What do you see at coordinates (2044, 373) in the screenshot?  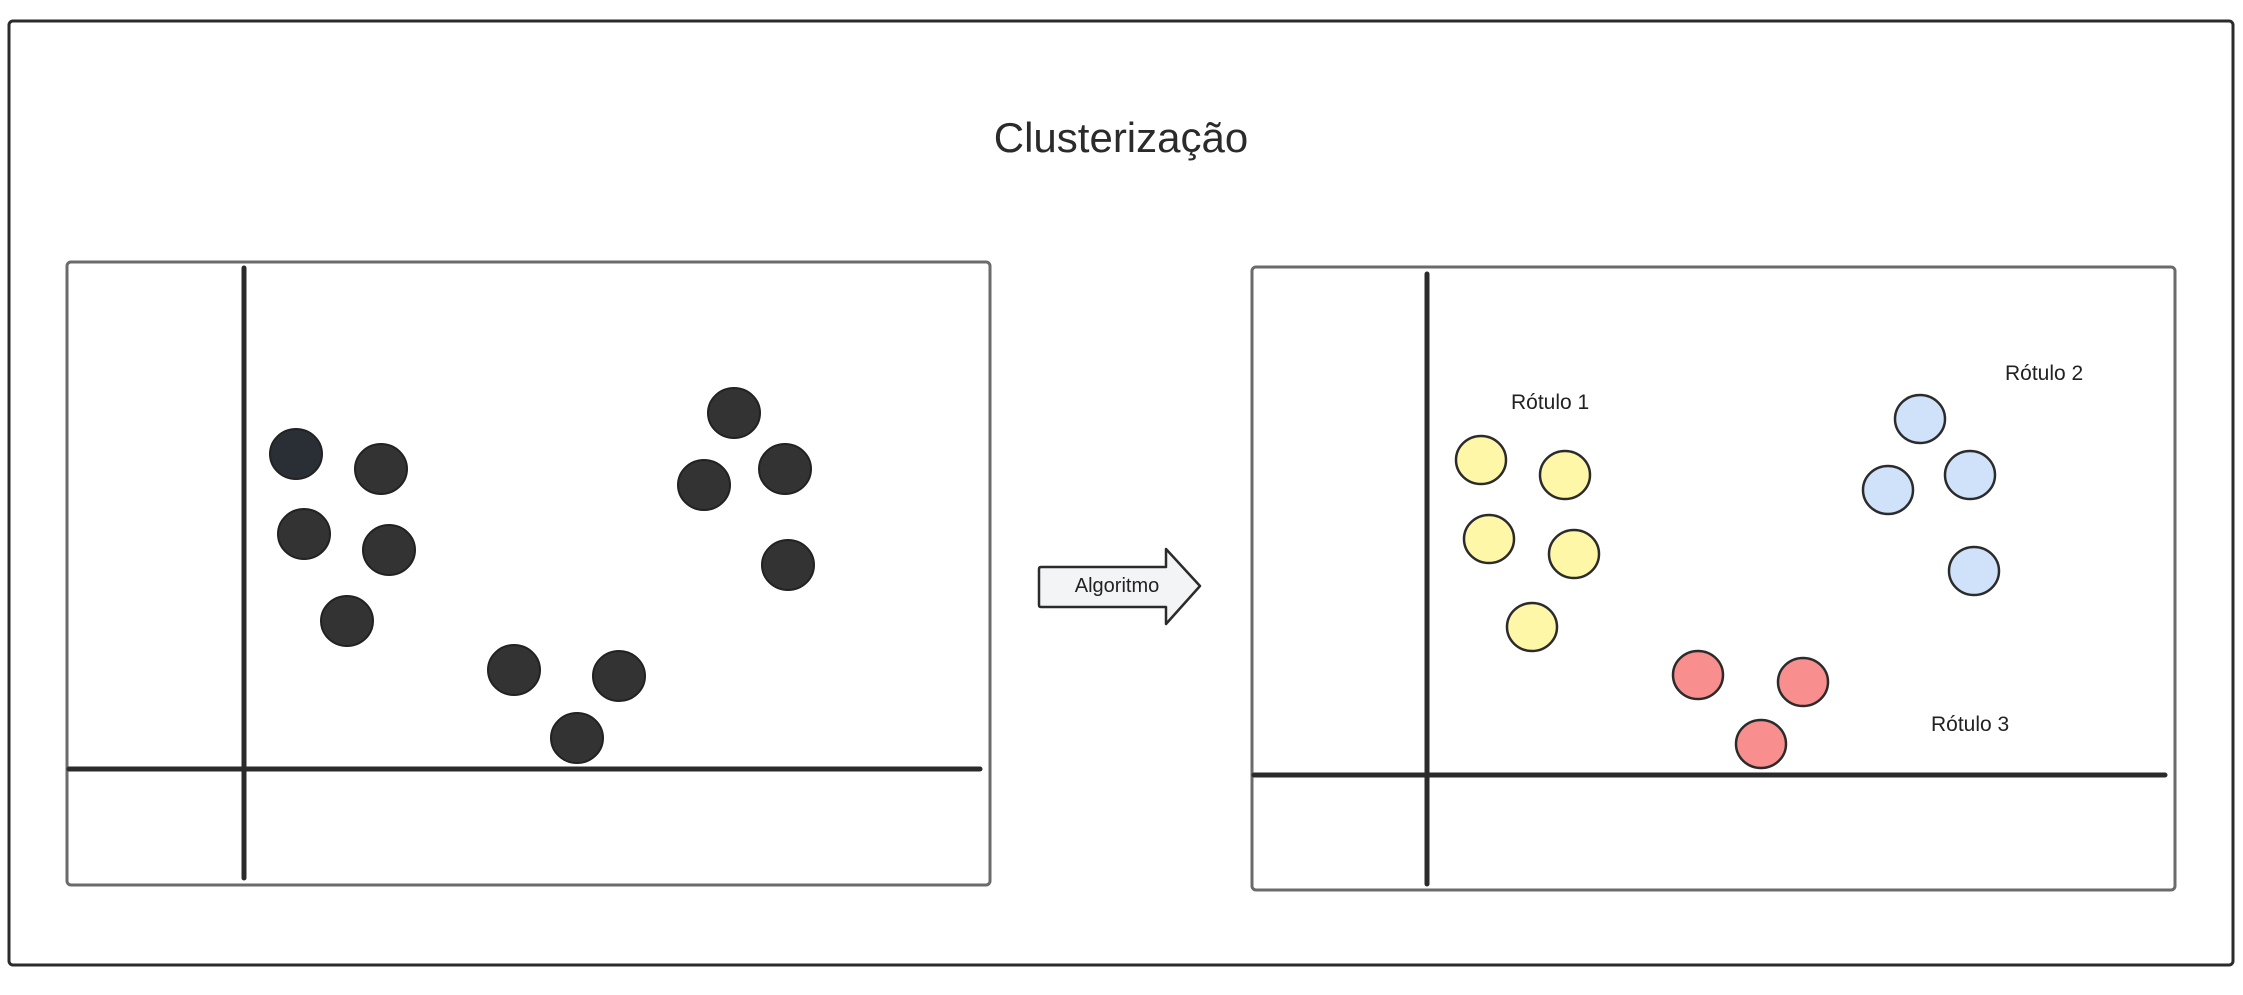 I see `cluster-label-2: Rótulo 2` at bounding box center [2044, 373].